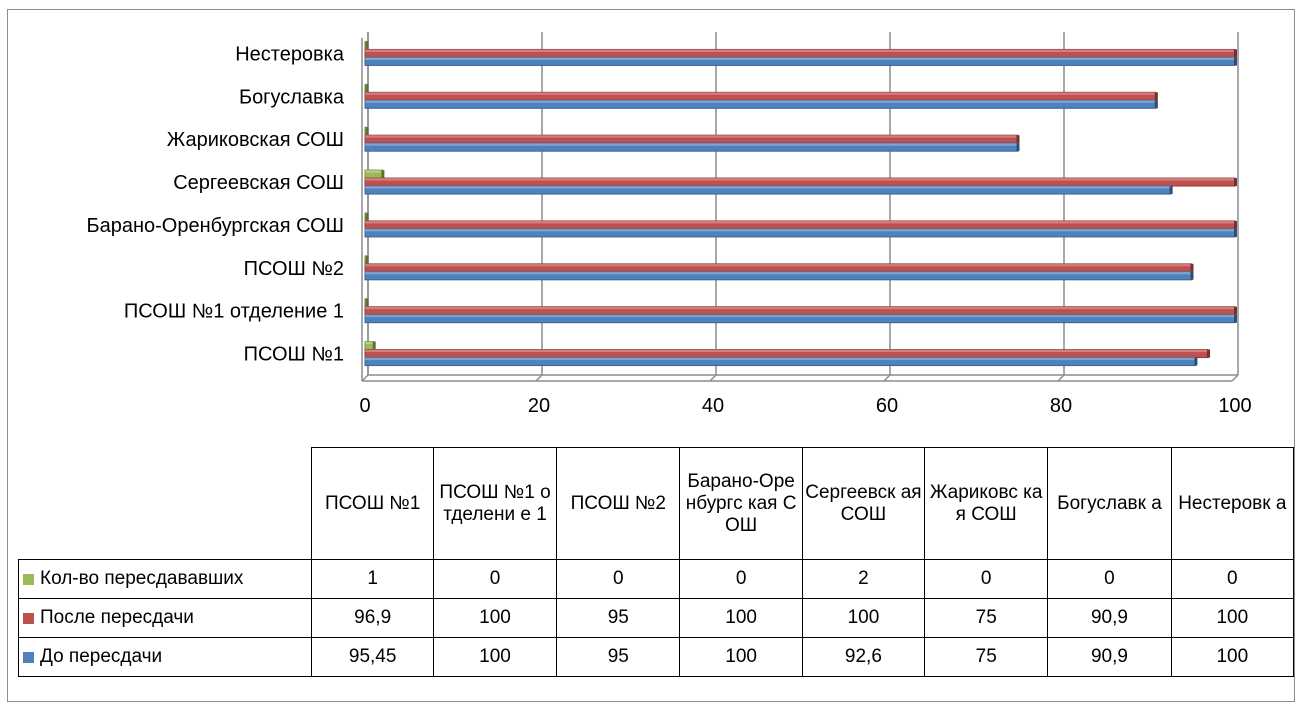  What do you see at coordinates (255, 140) in the screenshot?
I see `category-label: Жариковская СОШ` at bounding box center [255, 140].